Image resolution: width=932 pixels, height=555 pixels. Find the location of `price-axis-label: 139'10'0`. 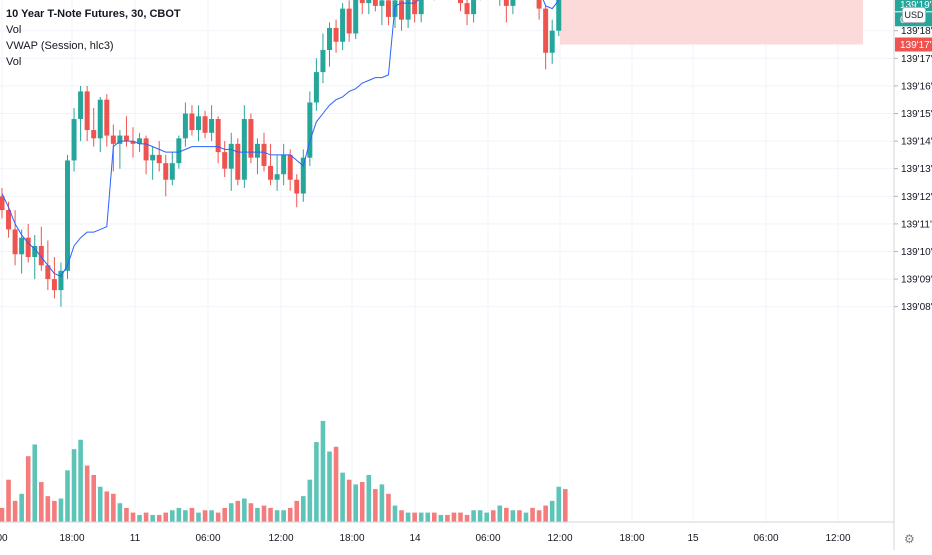

price-axis-label: 139'10'0 is located at coordinates (916, 252).